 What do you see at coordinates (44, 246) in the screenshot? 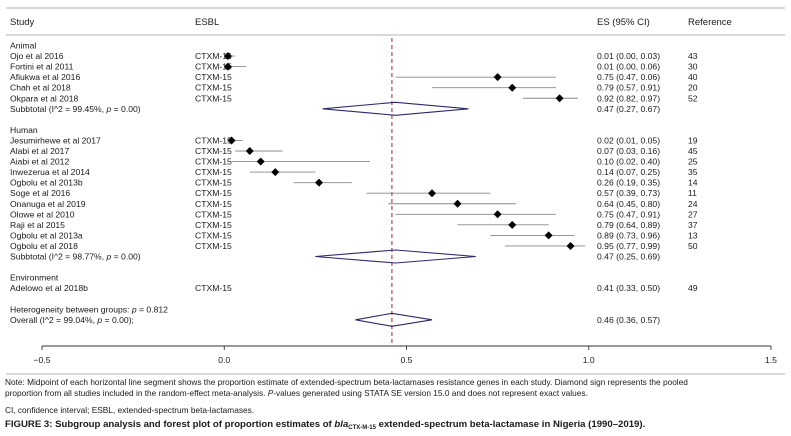
I see `study-label: Ogbolu et al 2018` at bounding box center [44, 246].